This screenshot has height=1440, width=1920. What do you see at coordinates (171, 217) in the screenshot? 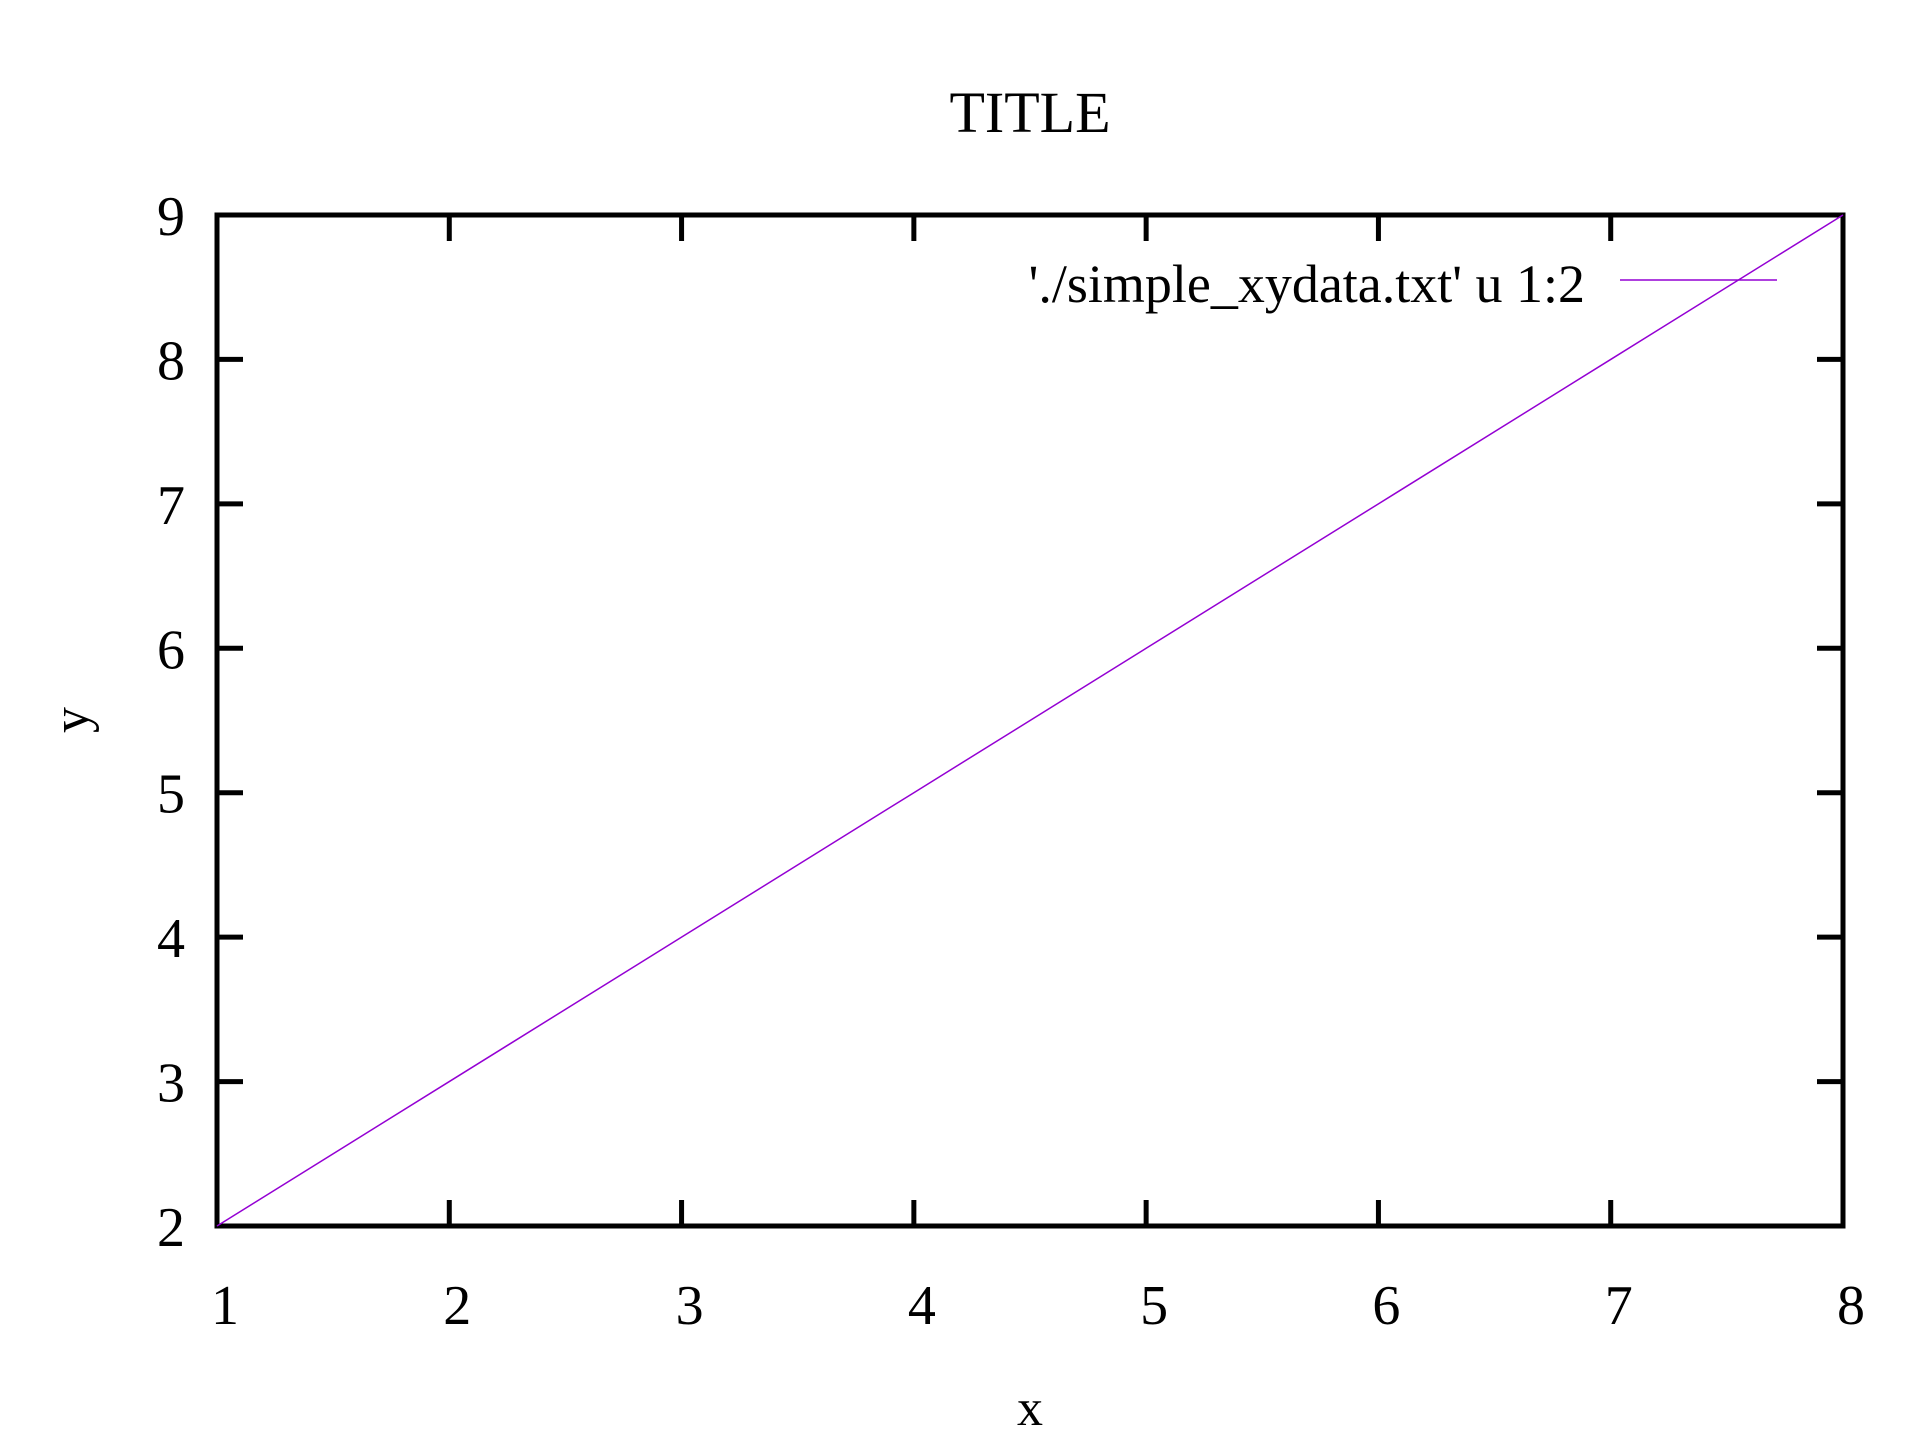
I see `y-tick-label: 9` at bounding box center [171, 217].